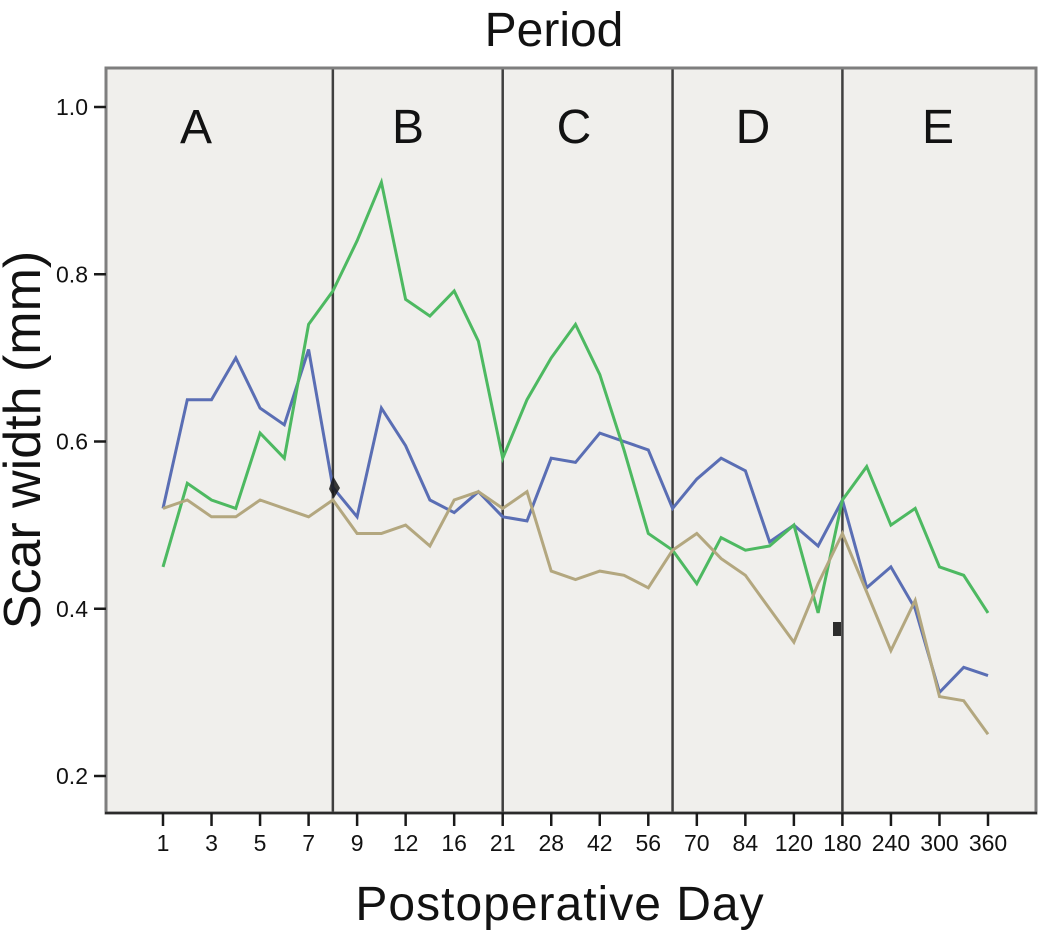 The image size is (1057, 939). I want to click on x-tick-label: 16, so click(454, 843).